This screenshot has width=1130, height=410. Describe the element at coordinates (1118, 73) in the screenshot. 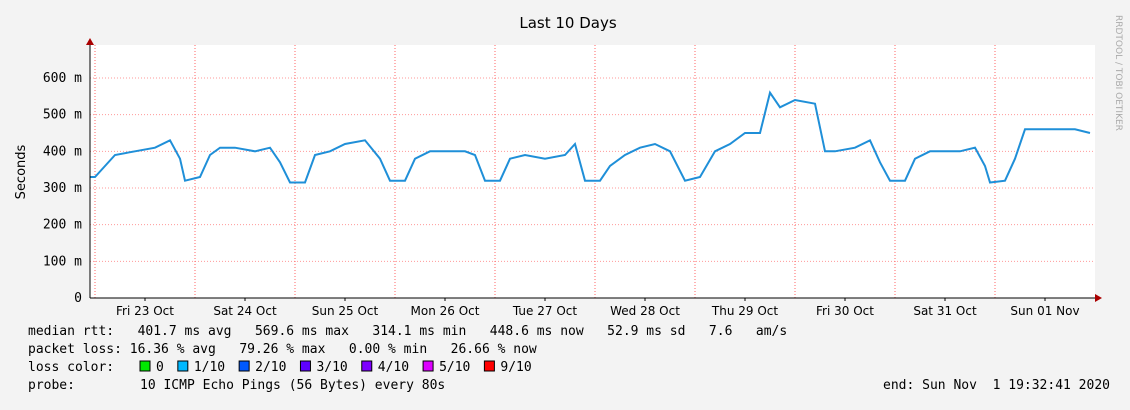

I see `side-text: RRDTOOL / TOBI OETIKER` at that location.